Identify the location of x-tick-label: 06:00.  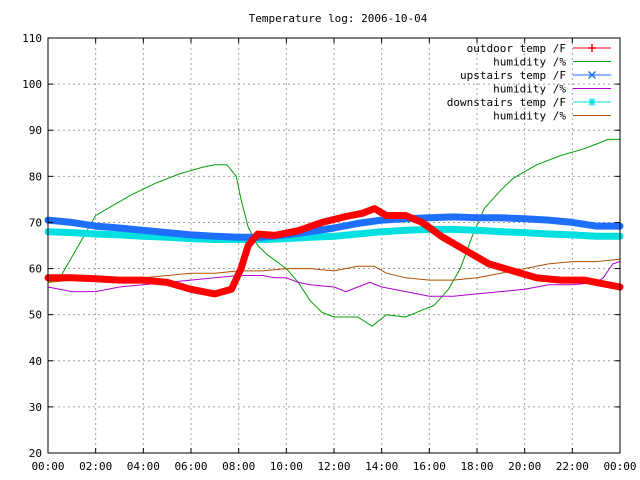
(190, 466).